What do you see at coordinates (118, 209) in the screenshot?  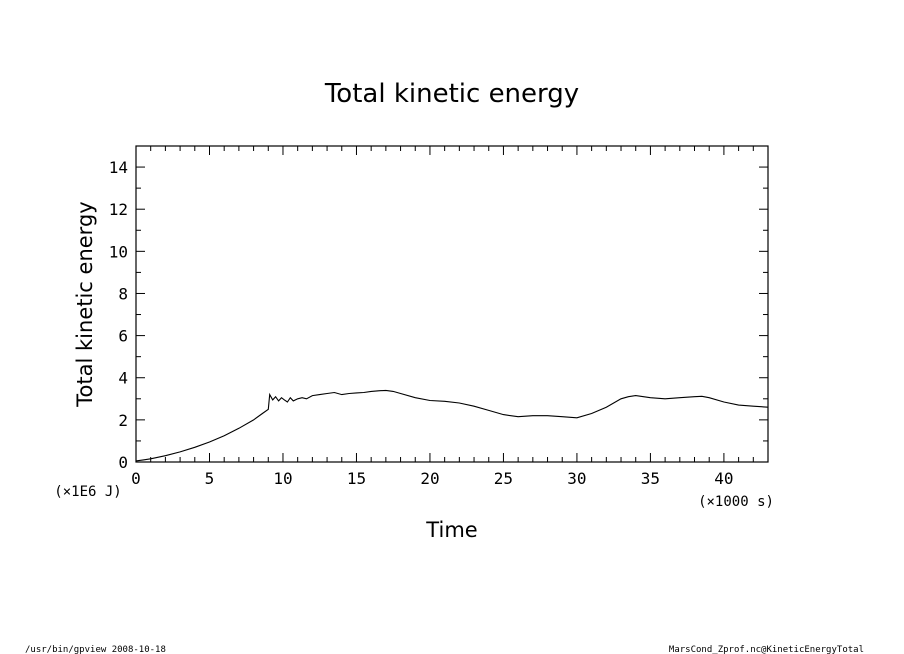 I see `y-tick-label: 12` at bounding box center [118, 209].